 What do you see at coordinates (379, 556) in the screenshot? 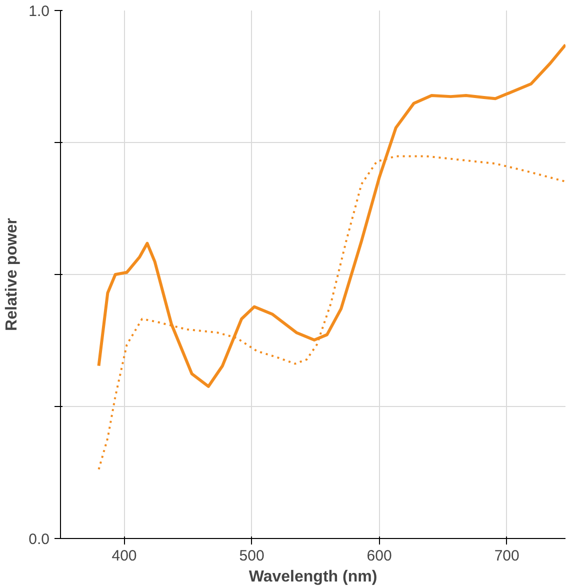
I see `x-tick-label: 600` at bounding box center [379, 556].